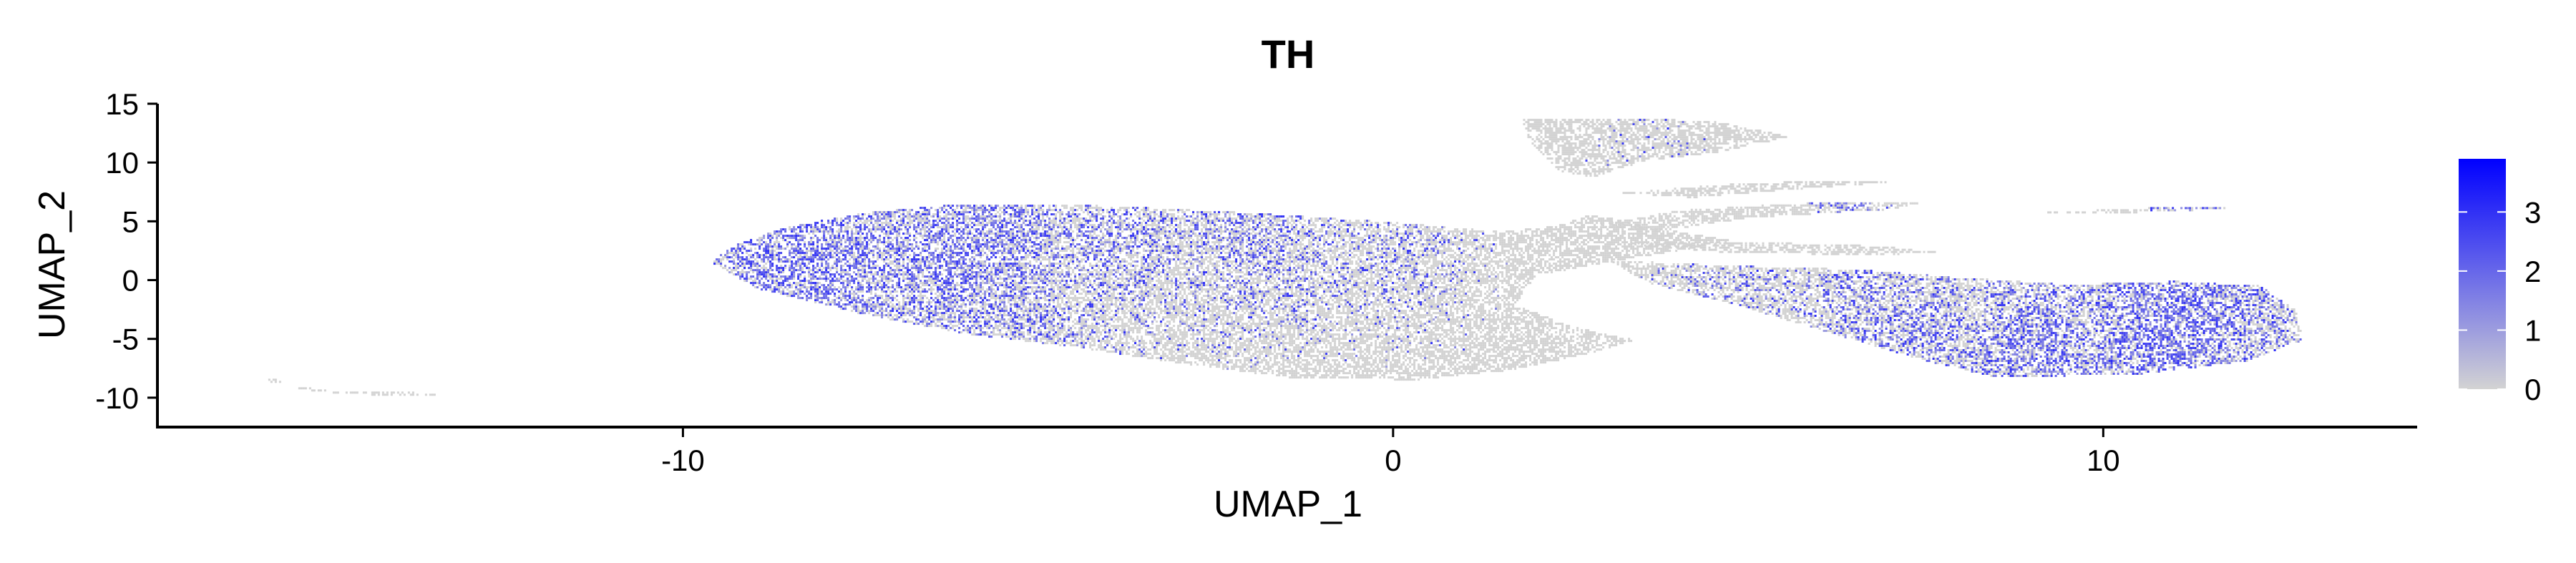  I want to click on x-tick-label: 10, so click(2103, 460).